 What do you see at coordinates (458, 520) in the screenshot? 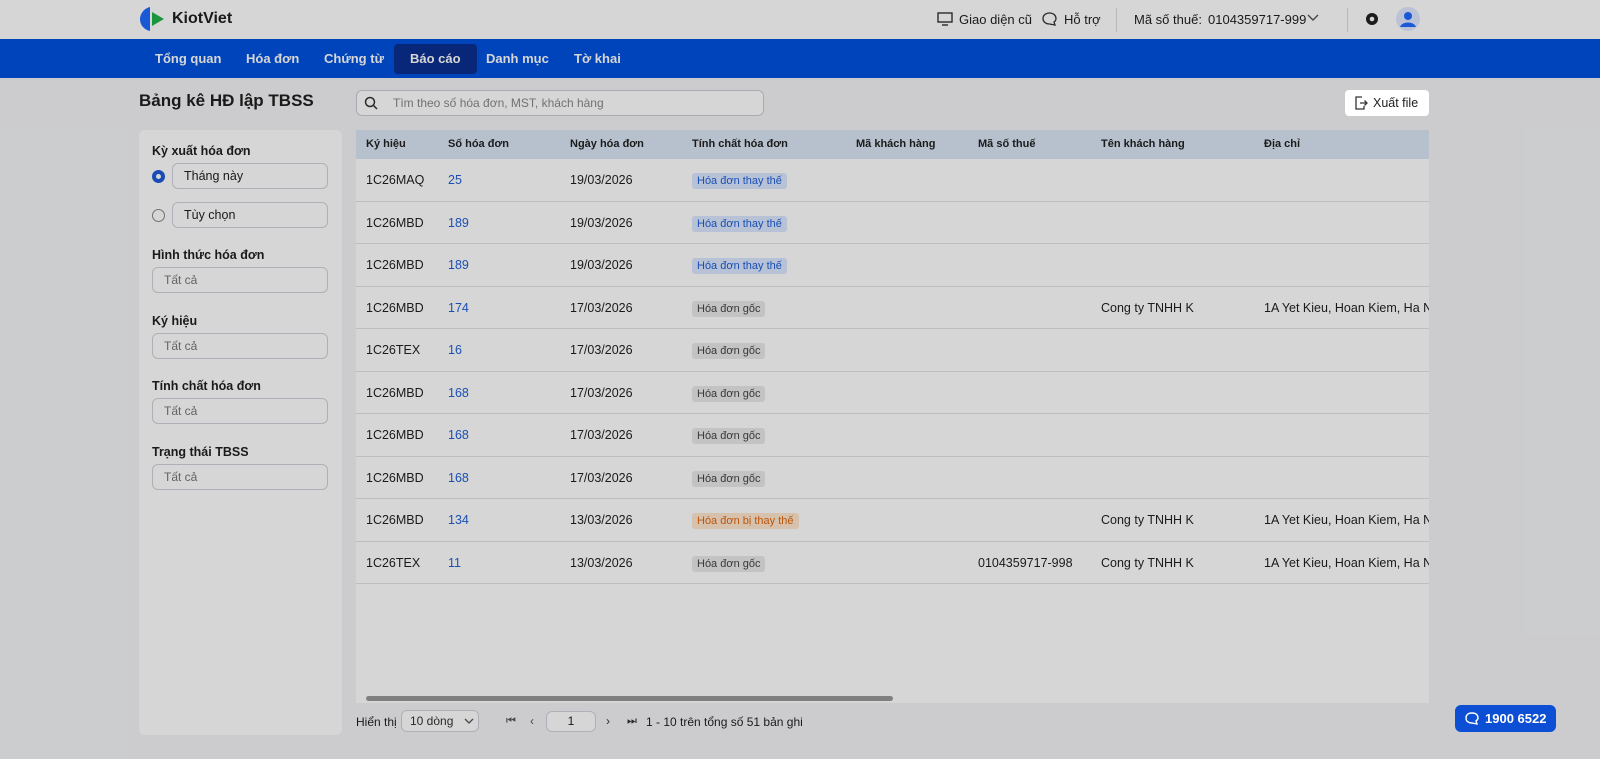
I see `cell: 134` at bounding box center [458, 520].